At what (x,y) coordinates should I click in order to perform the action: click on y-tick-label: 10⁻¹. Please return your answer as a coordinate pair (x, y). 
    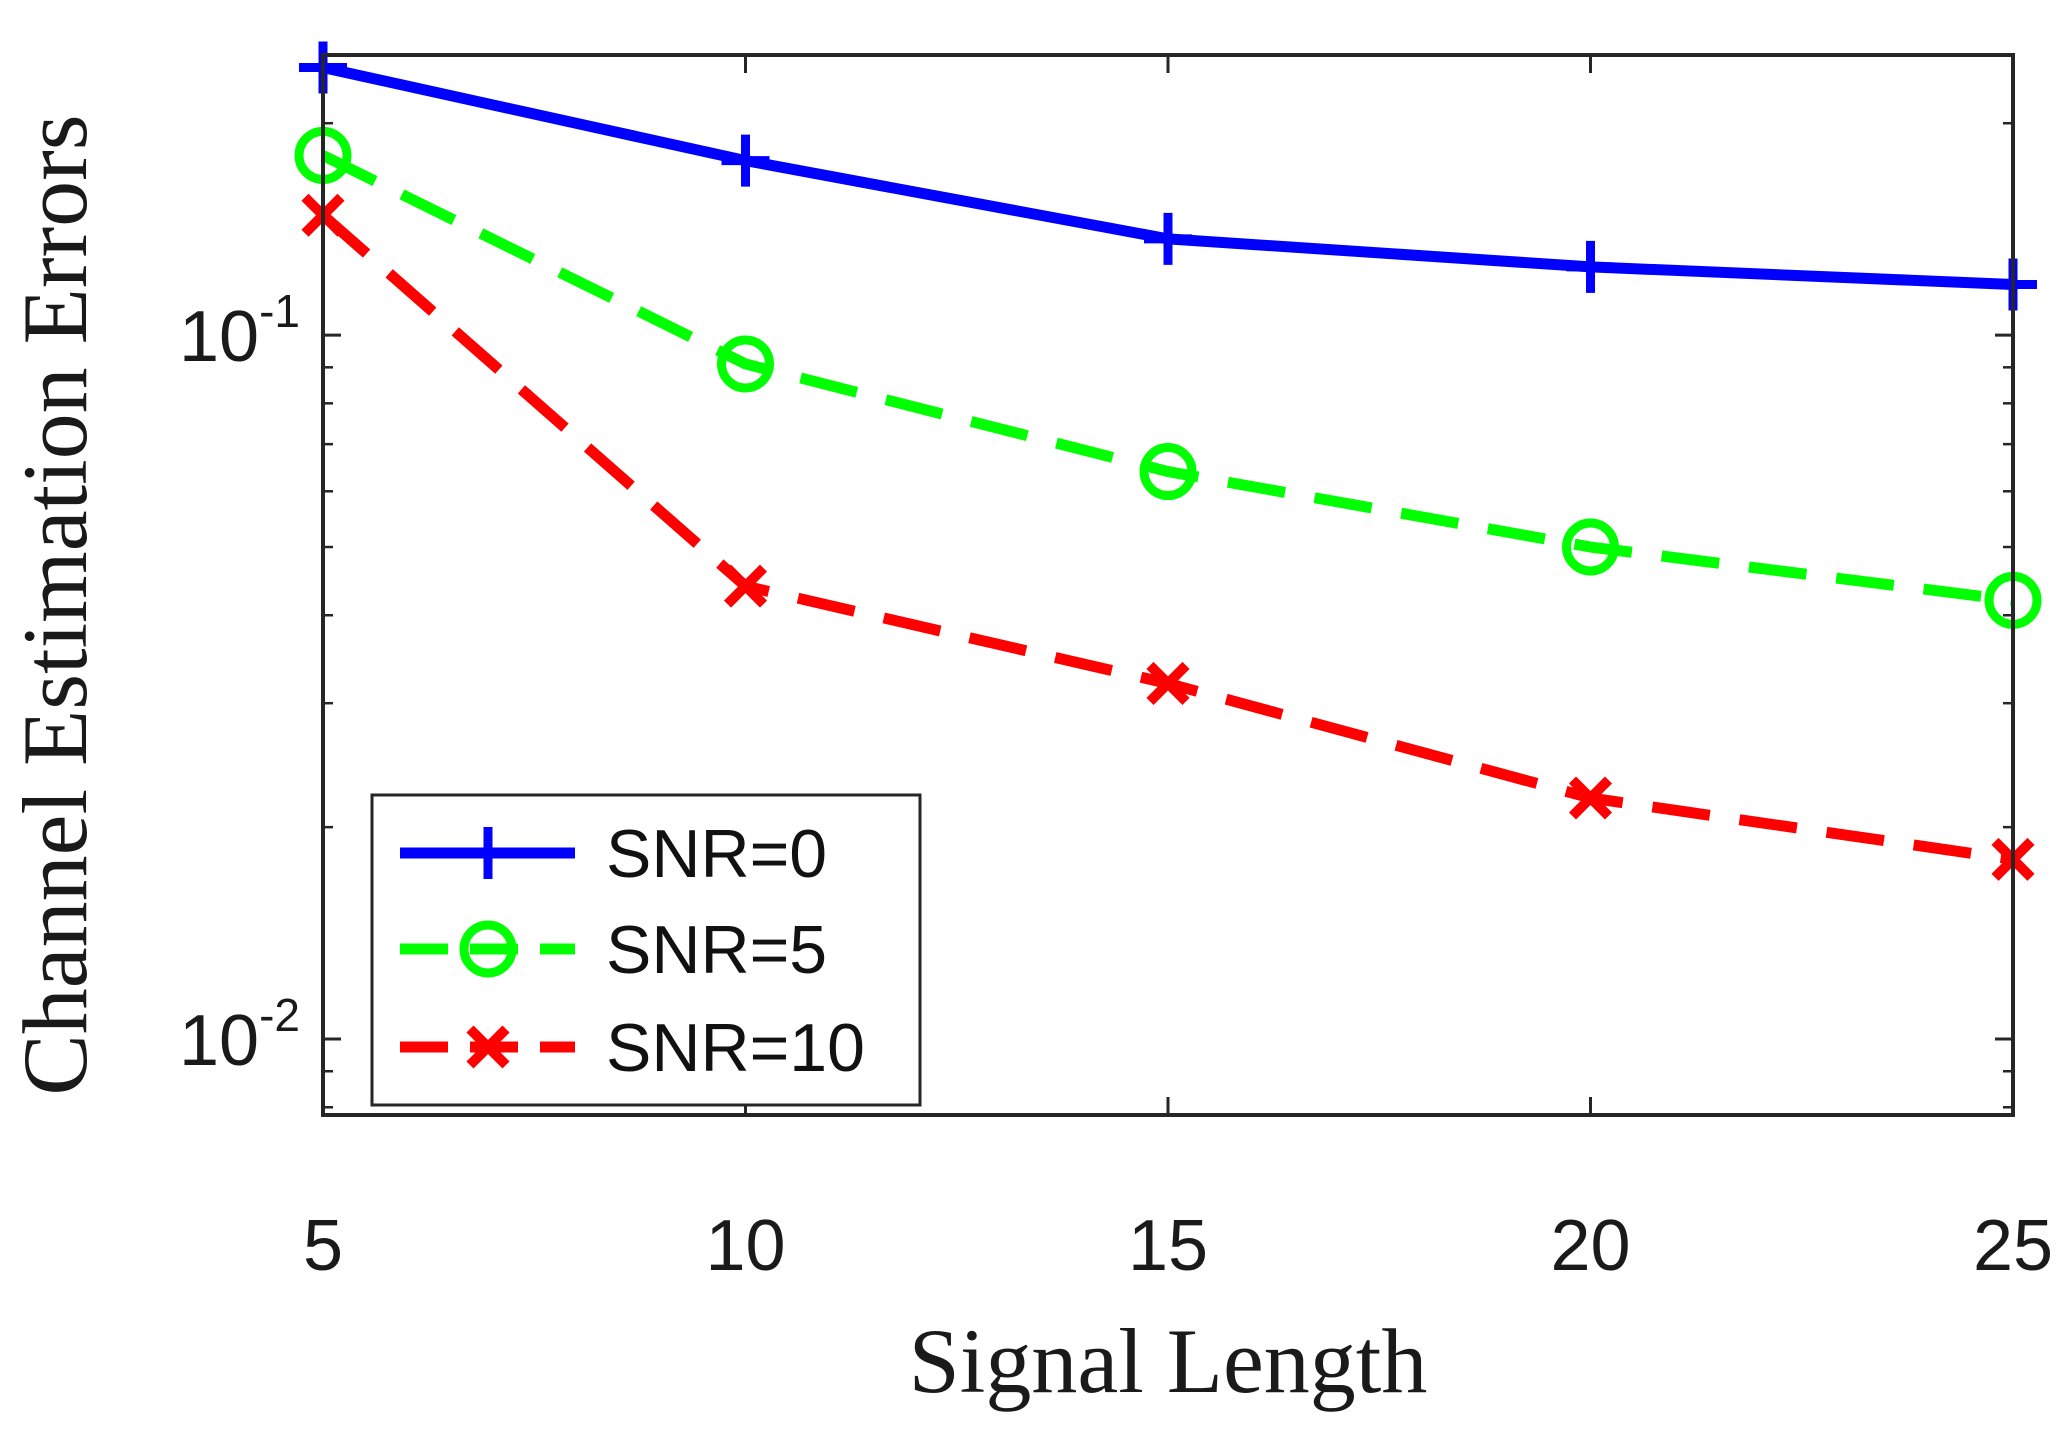
    Looking at the image, I should click on (239, 331).